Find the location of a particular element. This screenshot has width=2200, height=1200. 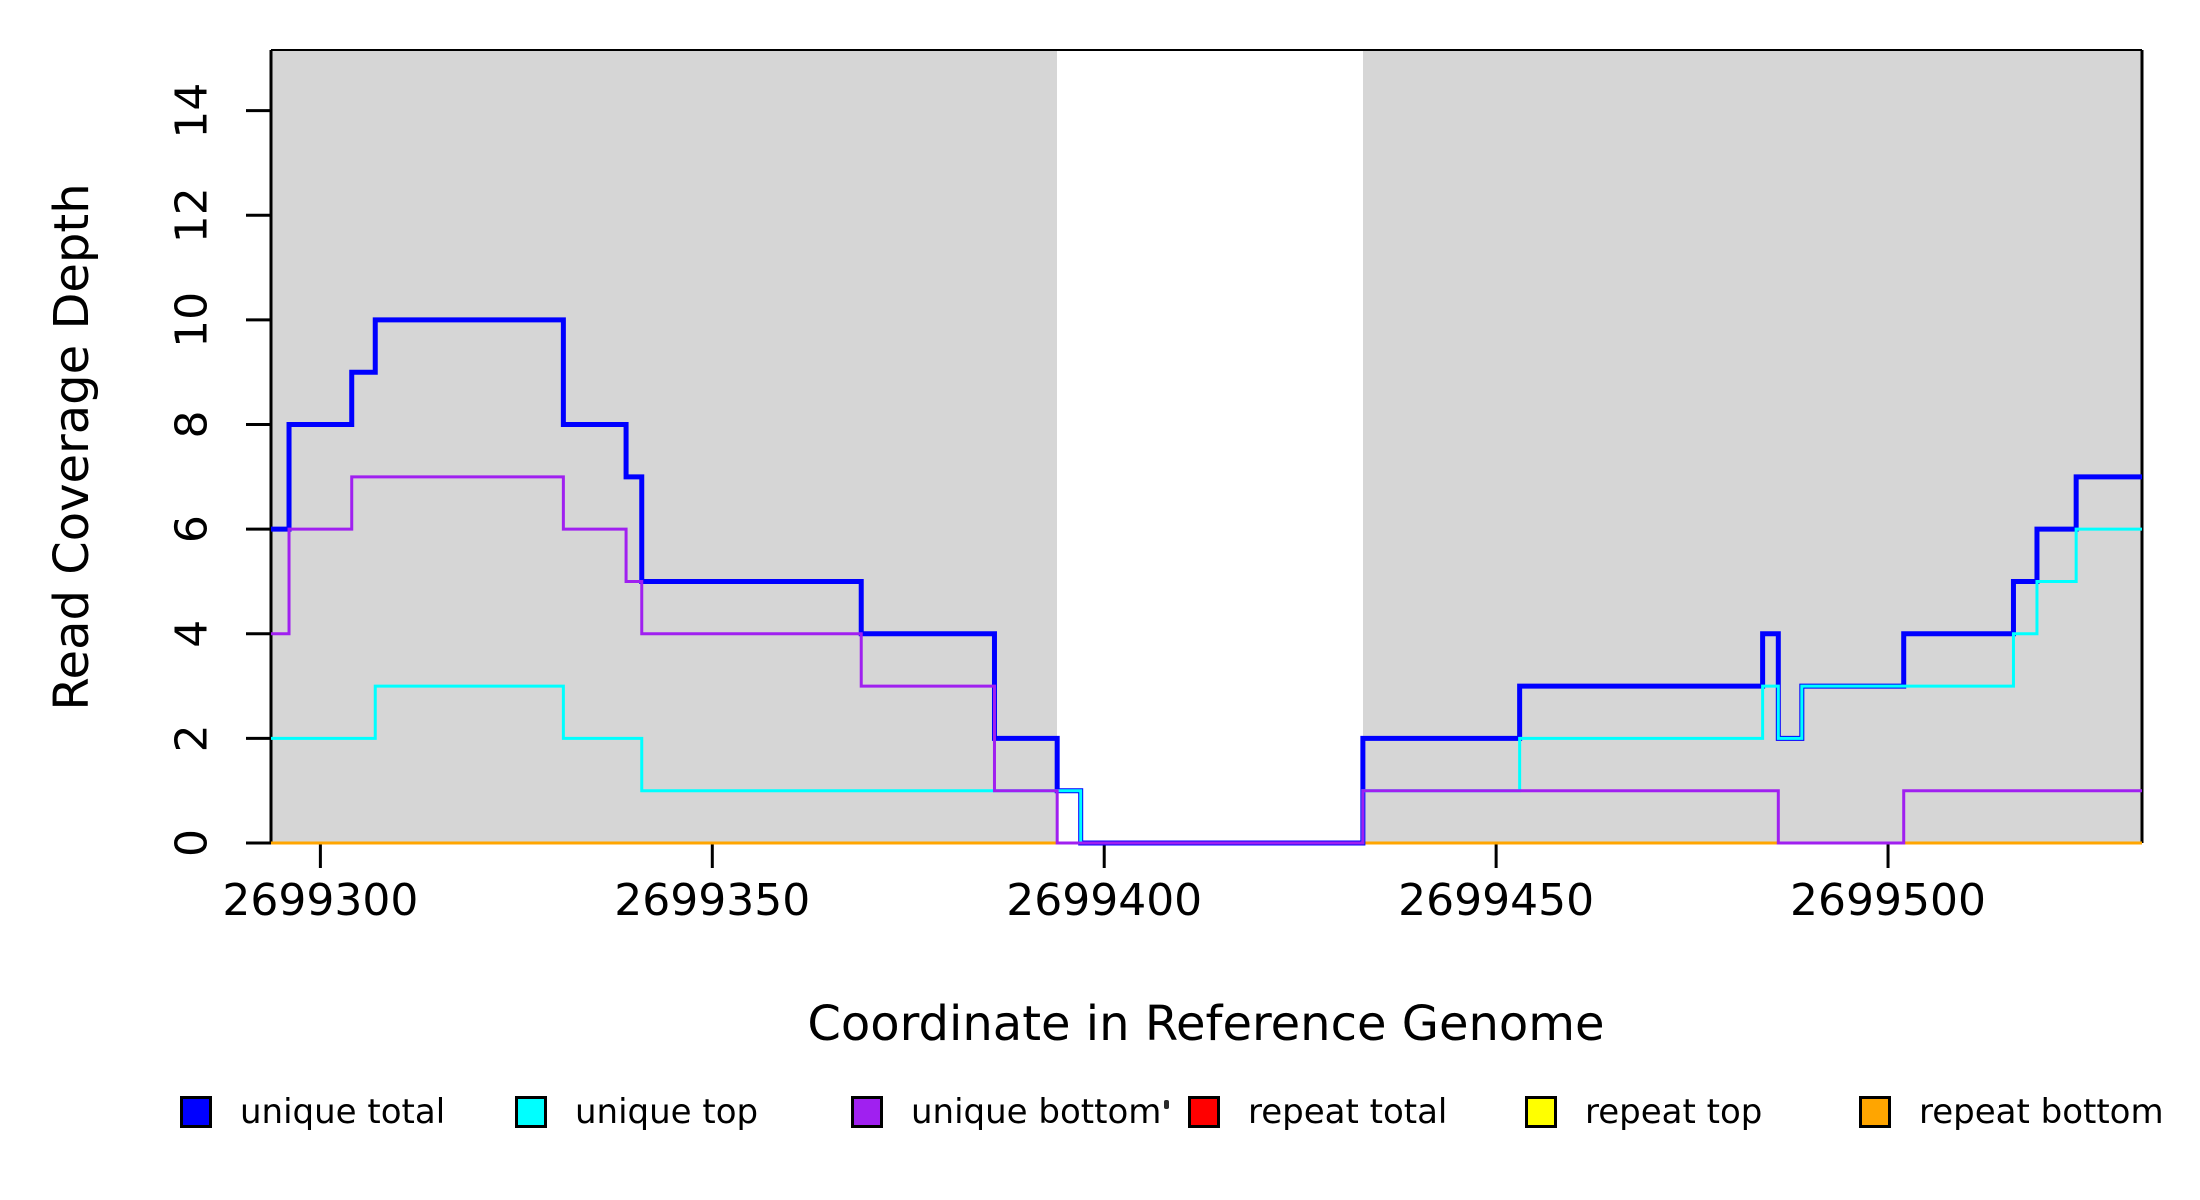

x-tick-label-2699450: 2699450 is located at coordinates (1496, 900).